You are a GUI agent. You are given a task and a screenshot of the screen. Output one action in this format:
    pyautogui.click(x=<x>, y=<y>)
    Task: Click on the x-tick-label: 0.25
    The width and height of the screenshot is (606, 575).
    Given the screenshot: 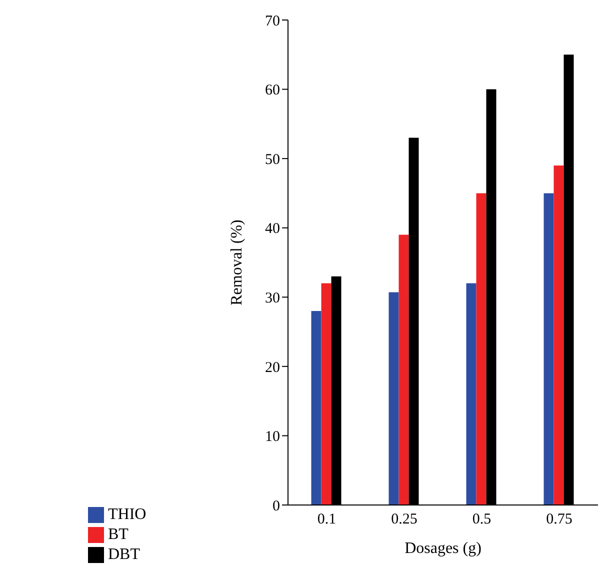 What is the action you would take?
    pyautogui.click(x=404, y=520)
    